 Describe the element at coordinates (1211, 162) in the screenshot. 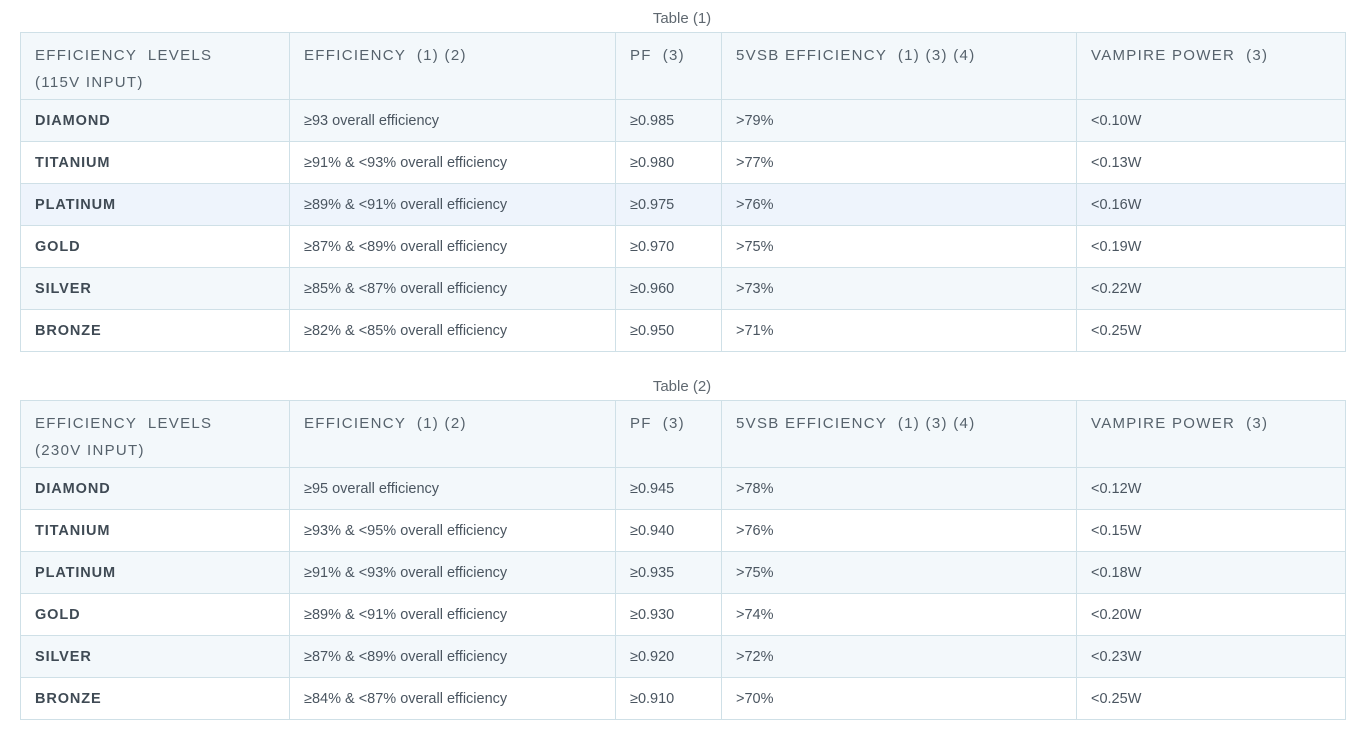

I see `cell-vampire: <0.13W` at that location.